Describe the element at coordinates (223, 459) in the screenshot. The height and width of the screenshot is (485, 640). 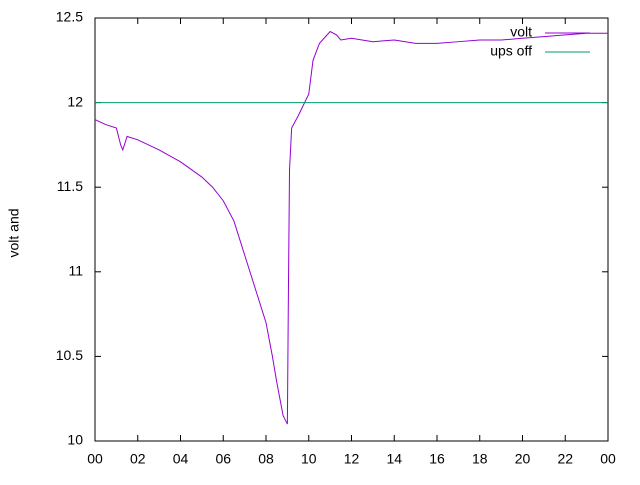
I see `x-tick-label: 06` at that location.